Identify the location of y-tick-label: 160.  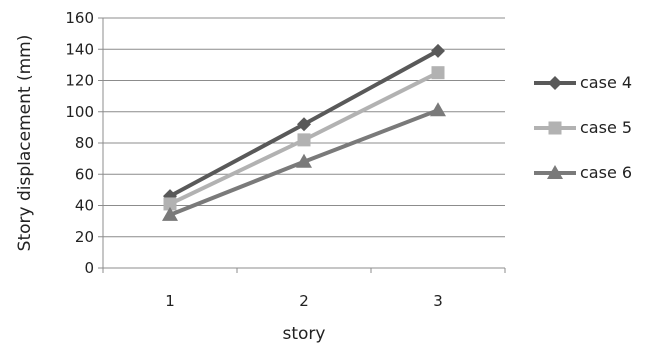
(79, 18).